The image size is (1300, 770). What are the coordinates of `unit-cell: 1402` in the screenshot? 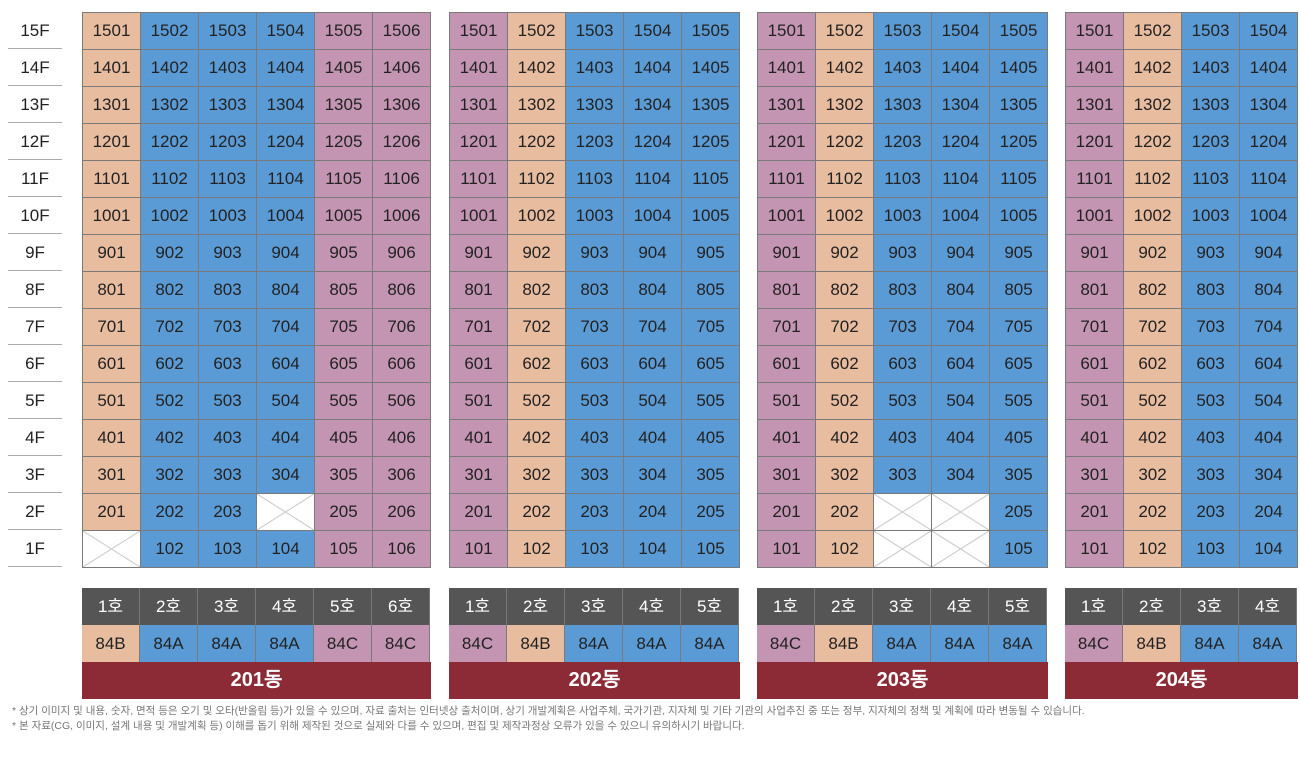 It's located at (1153, 68).